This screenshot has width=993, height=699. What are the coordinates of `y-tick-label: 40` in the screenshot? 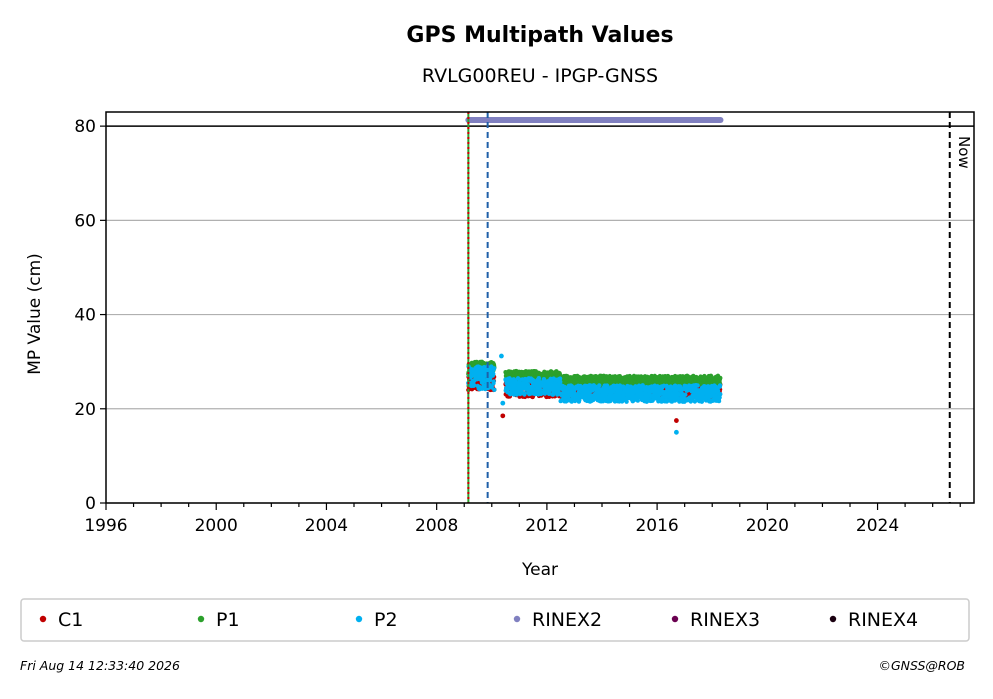 It's located at (85, 316).